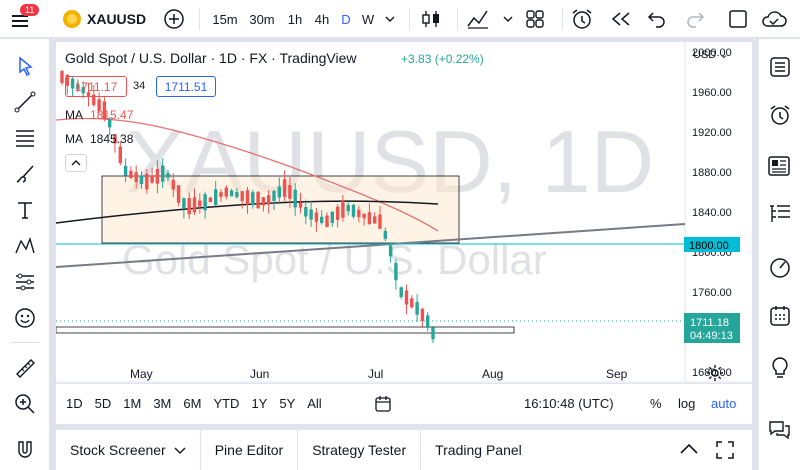  What do you see at coordinates (25, 282) in the screenshot?
I see `measure-tool` at bounding box center [25, 282].